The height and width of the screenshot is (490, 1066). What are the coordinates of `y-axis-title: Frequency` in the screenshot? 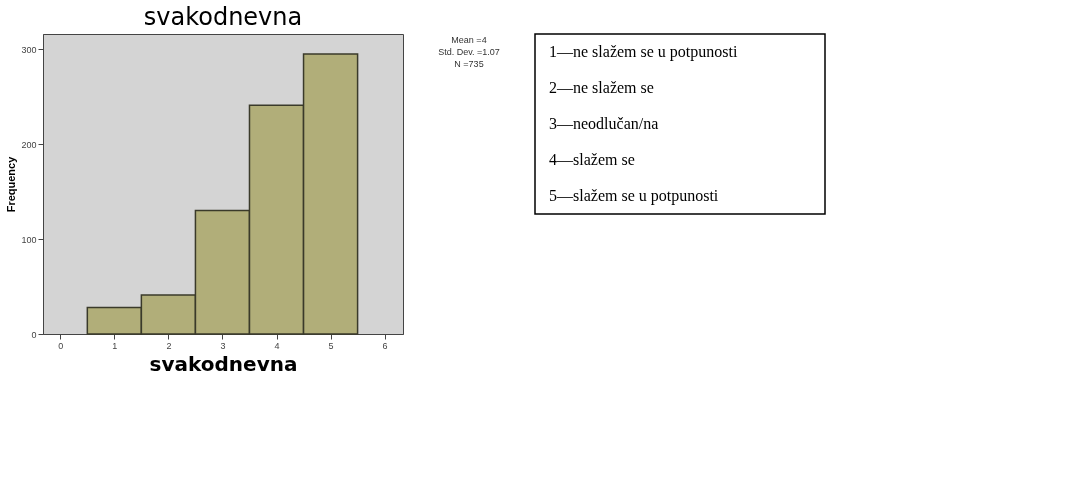 It's located at (11, 184).